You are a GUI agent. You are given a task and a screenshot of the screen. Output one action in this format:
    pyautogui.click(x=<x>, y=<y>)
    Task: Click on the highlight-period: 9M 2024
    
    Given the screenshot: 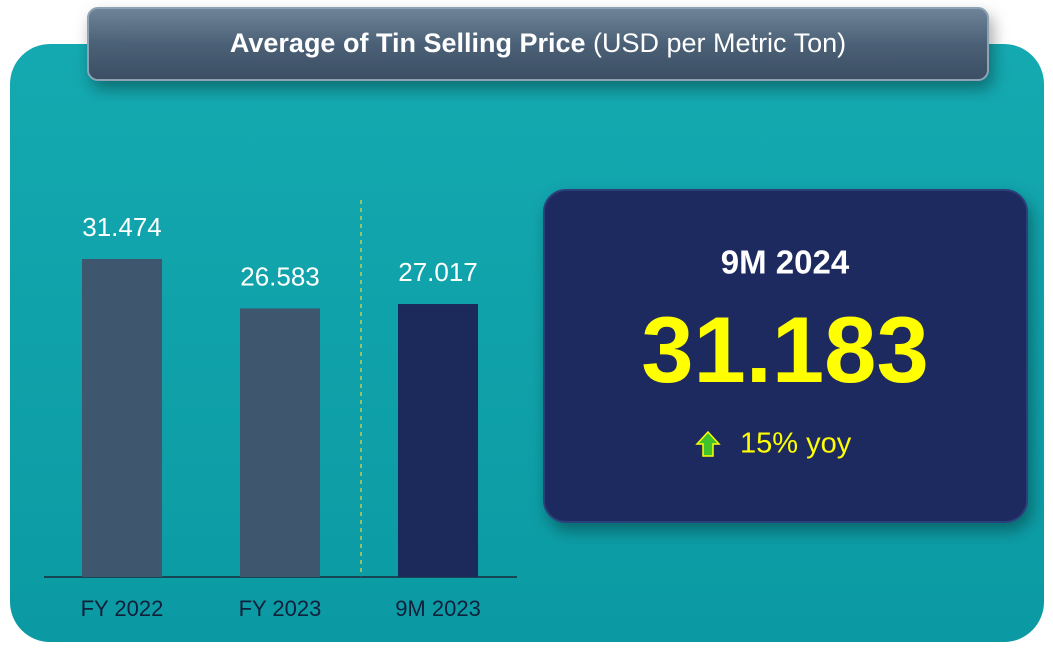 What is the action you would take?
    pyautogui.click(x=785, y=262)
    